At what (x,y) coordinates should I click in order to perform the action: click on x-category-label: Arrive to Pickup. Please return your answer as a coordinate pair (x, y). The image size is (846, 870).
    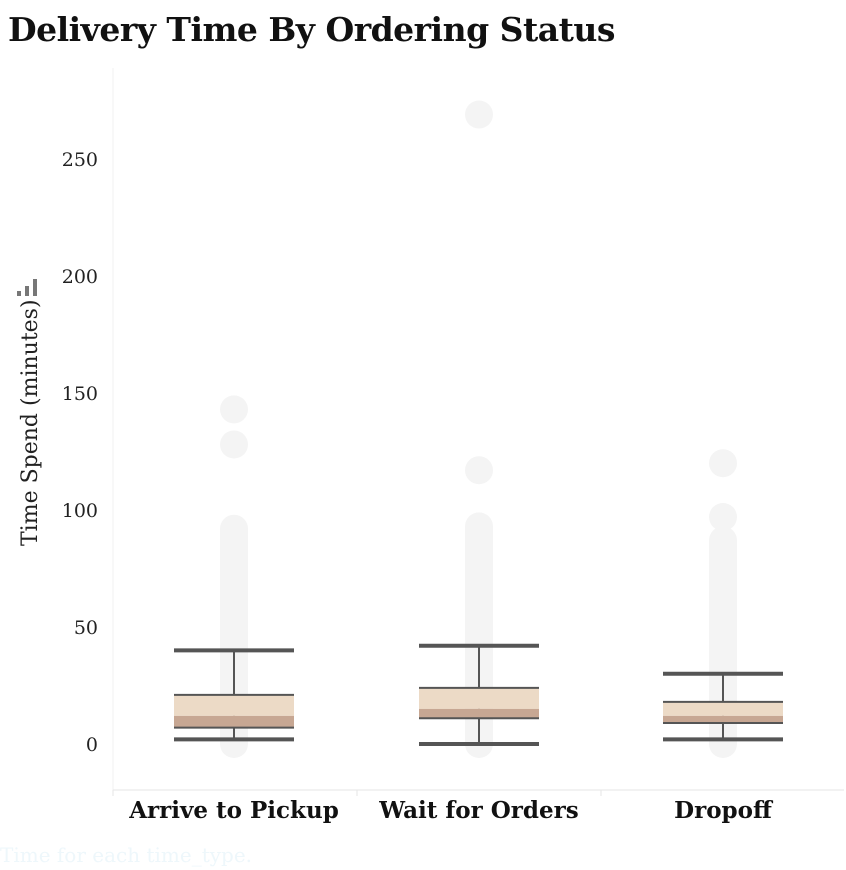
    Looking at the image, I should click on (233, 810).